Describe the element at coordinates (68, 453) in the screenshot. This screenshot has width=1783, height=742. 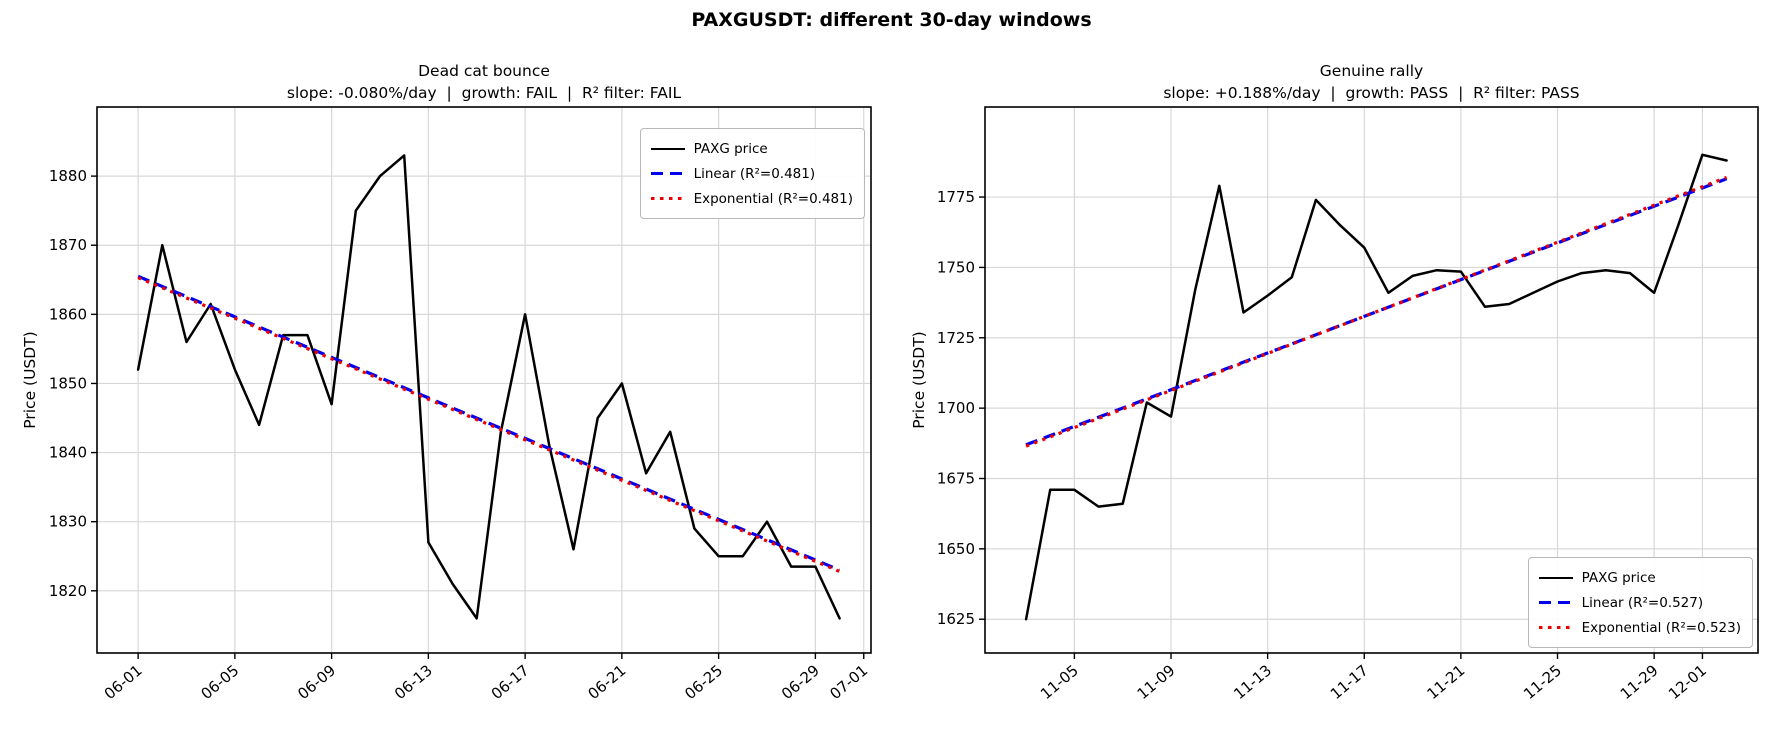
I see `y-tick-label: 1840` at that location.